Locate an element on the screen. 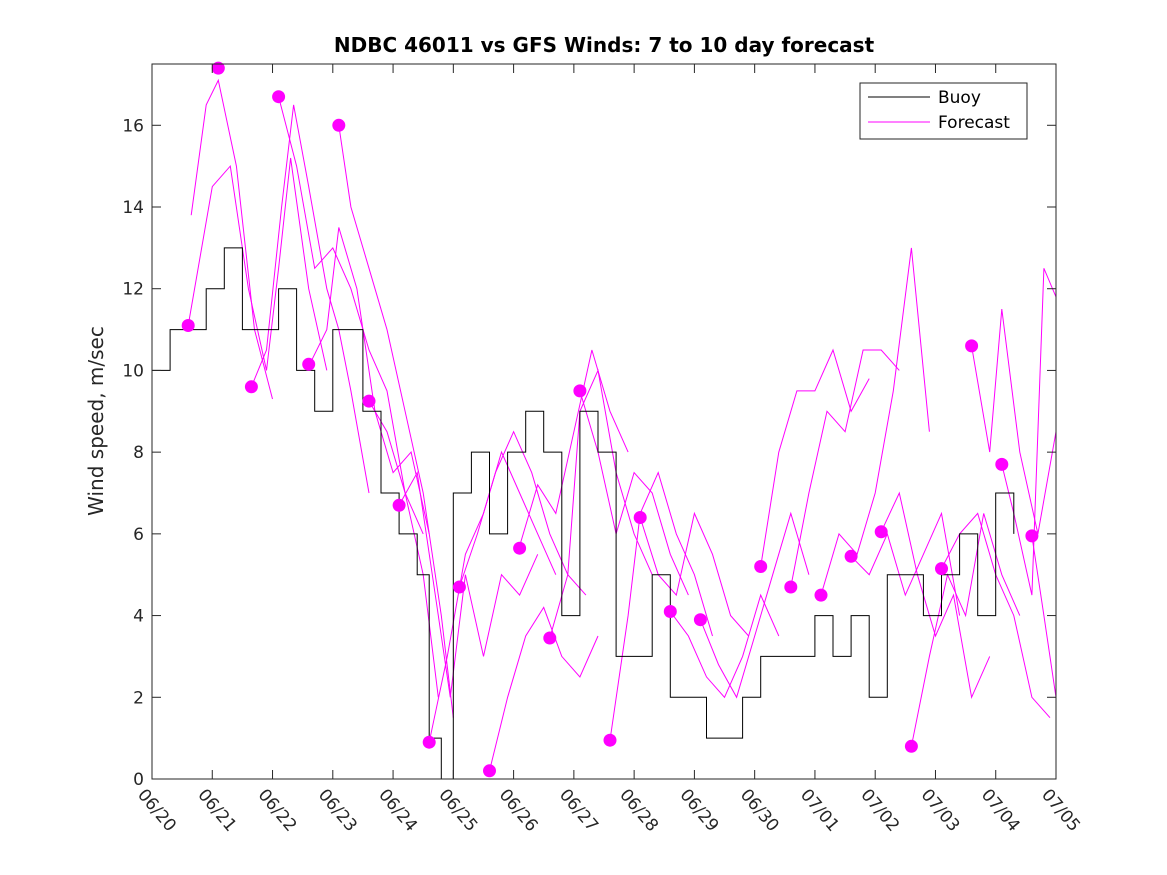 This screenshot has height=875, width=1167. legend-box is located at coordinates (943, 111).